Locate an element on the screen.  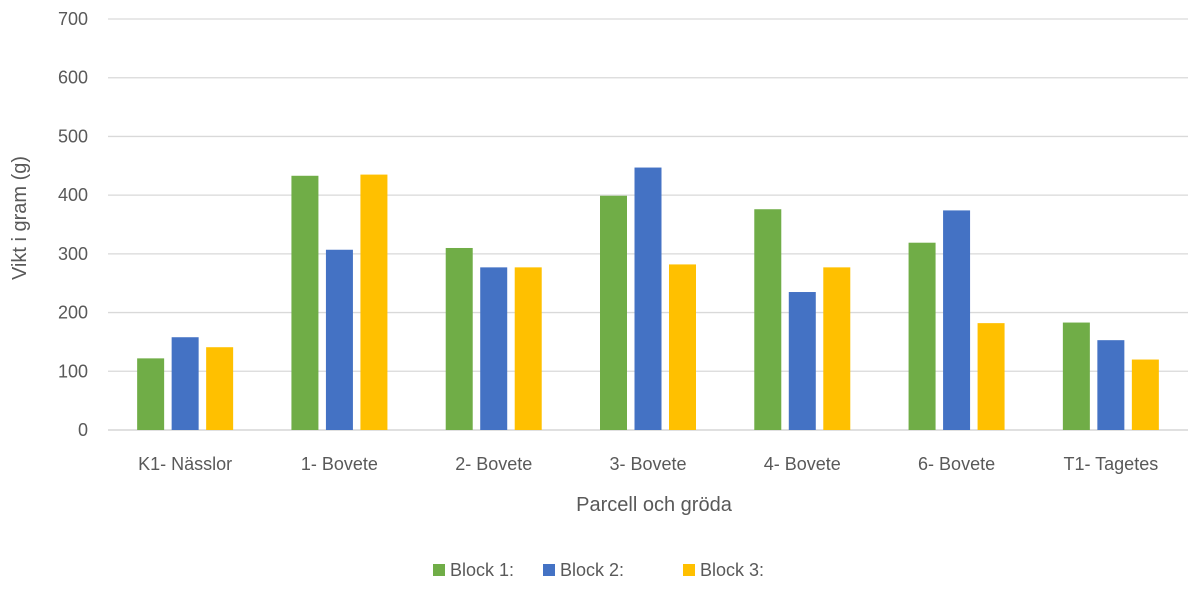
y-tick-label: 600 is located at coordinates (73, 78).